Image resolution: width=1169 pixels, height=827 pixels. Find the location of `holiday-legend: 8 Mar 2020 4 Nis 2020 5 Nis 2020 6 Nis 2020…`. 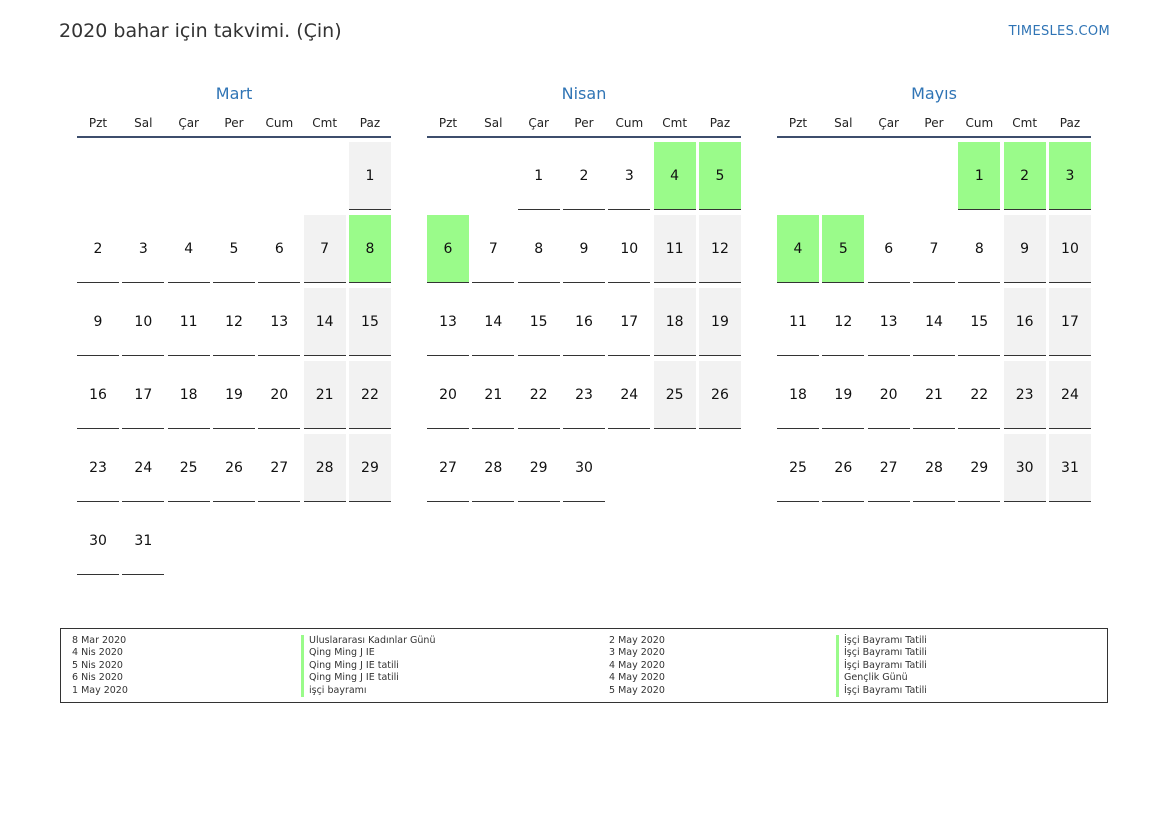

holiday-legend: 8 Mar 2020 4 Nis 2020 5 Nis 2020 6 Nis 2020… is located at coordinates (584, 665).